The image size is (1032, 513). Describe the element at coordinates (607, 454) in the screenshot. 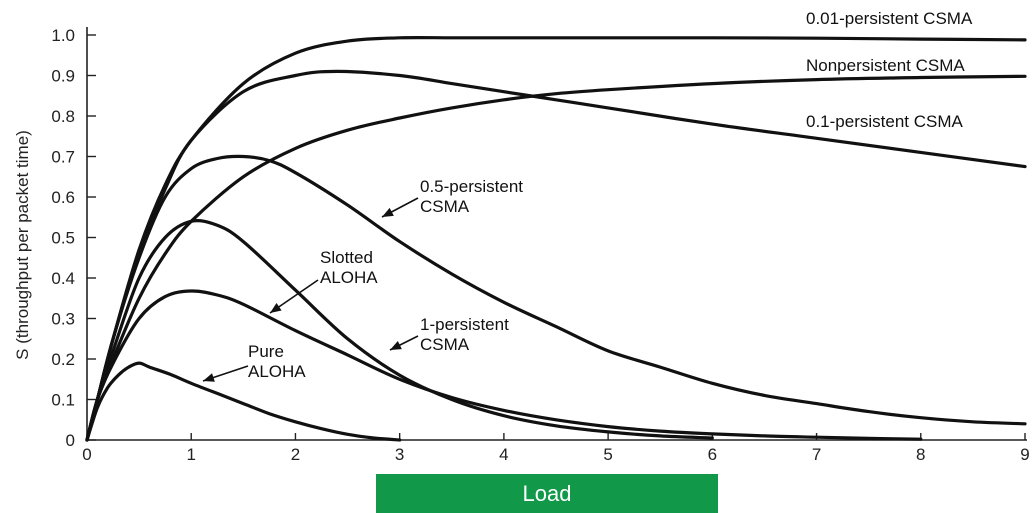

I see `x-tick-label: 5` at that location.